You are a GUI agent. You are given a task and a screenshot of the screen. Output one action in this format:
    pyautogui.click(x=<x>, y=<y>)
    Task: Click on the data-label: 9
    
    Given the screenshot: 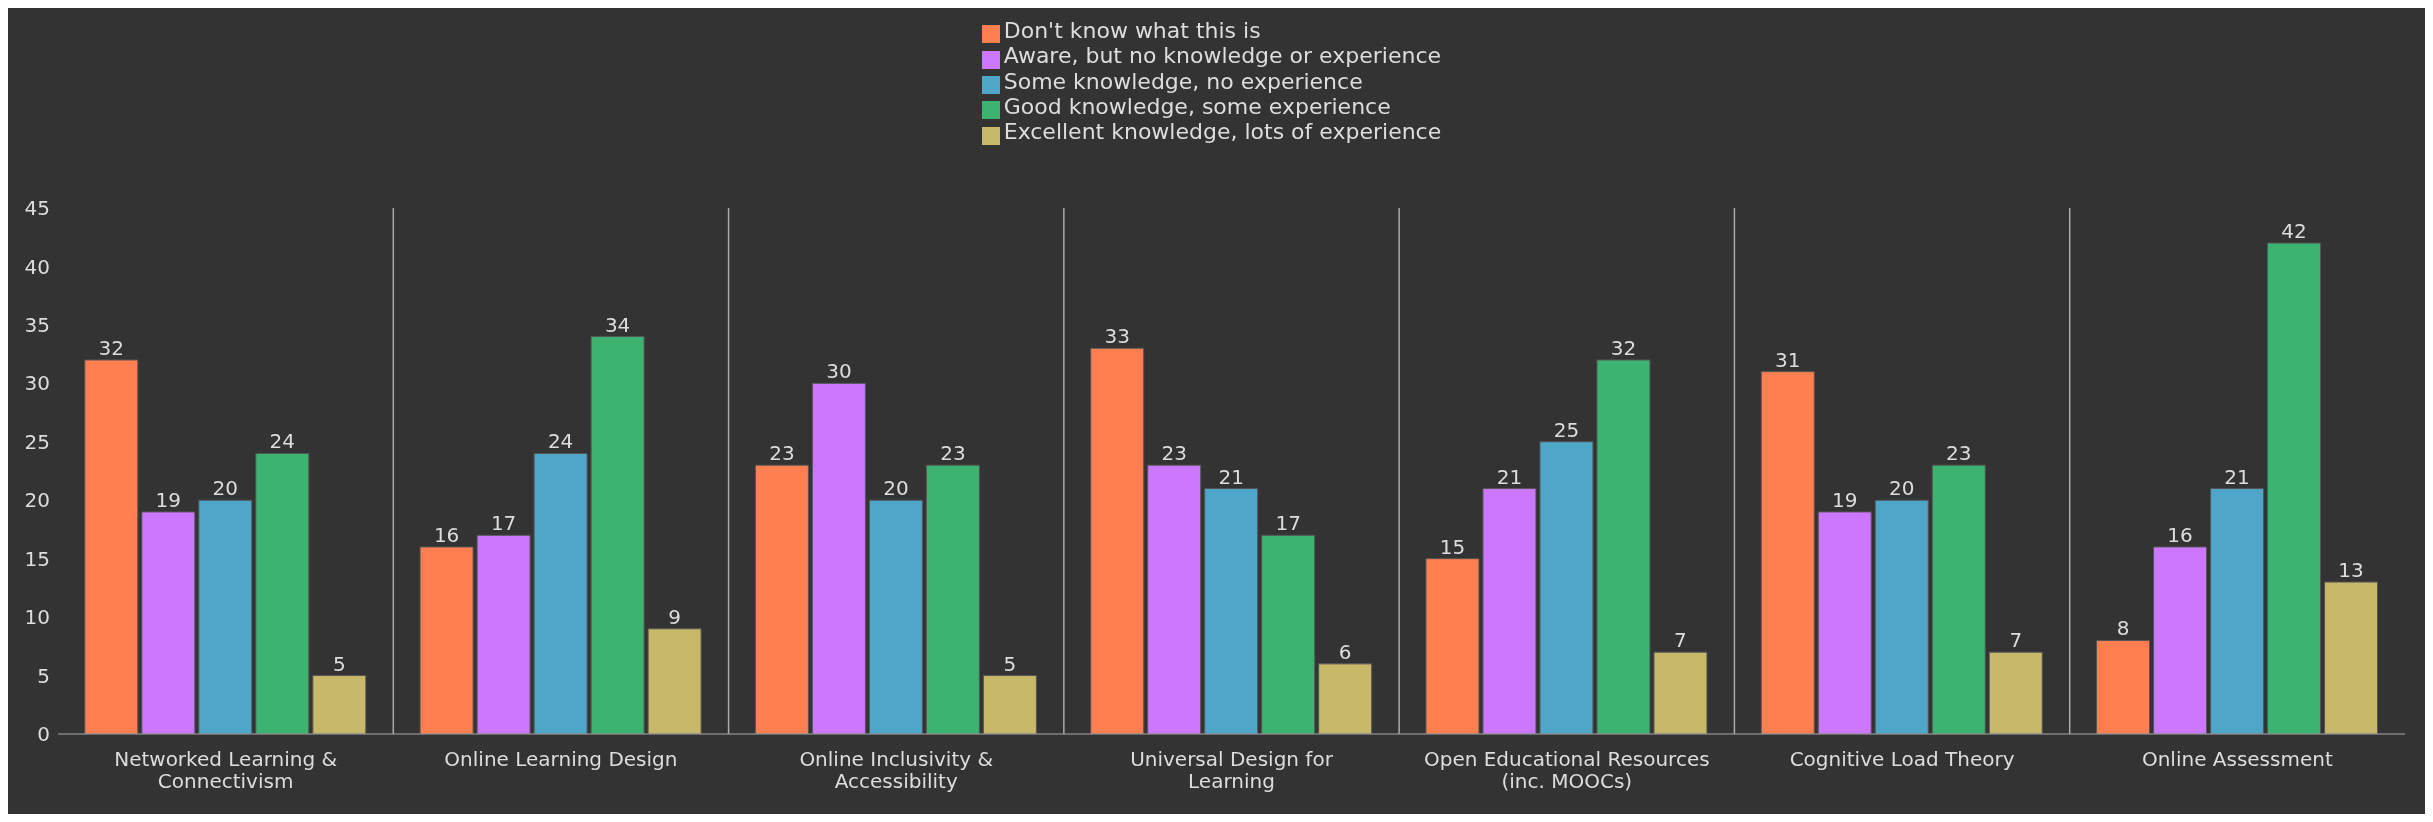 What is the action you would take?
    pyautogui.click(x=674, y=616)
    